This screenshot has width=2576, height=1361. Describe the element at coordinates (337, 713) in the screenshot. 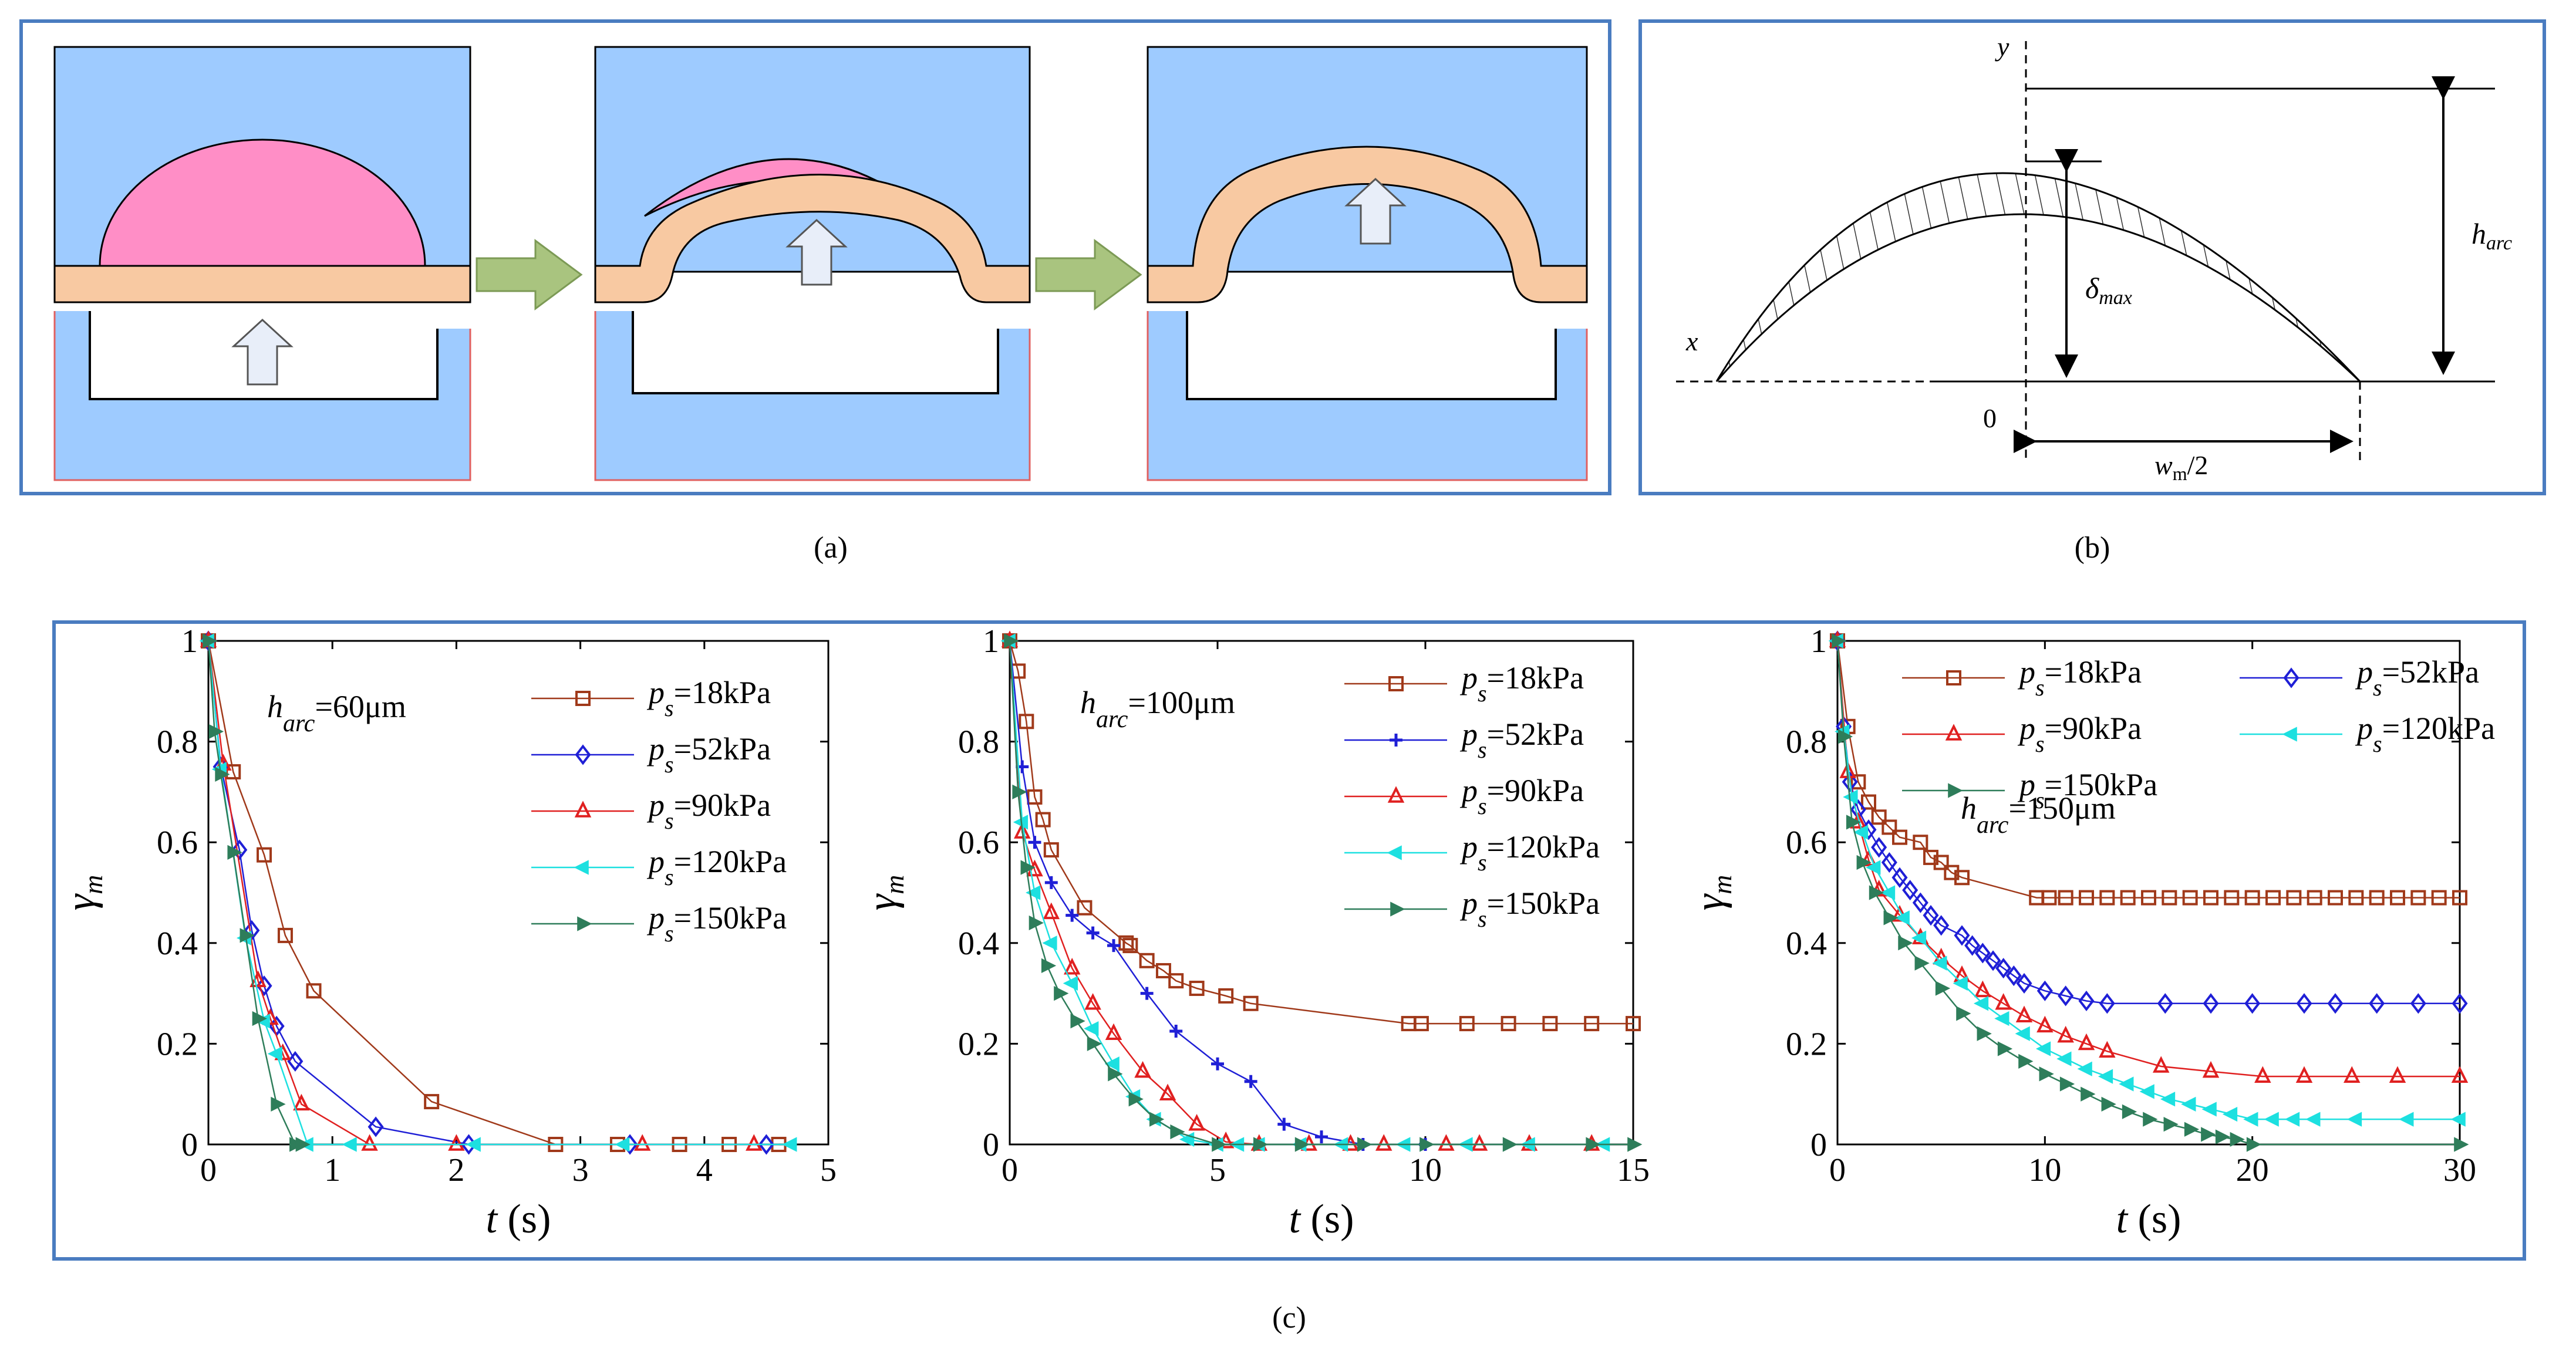

I see `h-arc-annotation: harc=60μm` at that location.